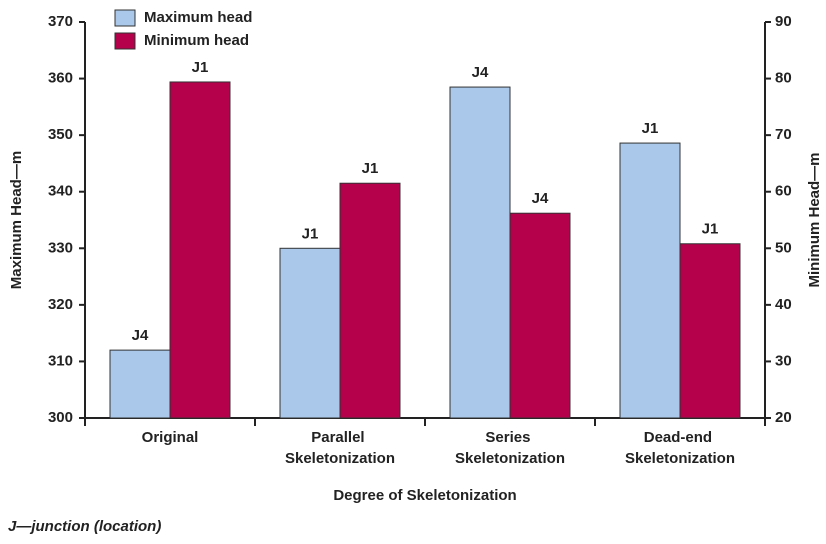  What do you see at coordinates (60, 191) in the screenshot?
I see `y-tick-label: 340` at bounding box center [60, 191].